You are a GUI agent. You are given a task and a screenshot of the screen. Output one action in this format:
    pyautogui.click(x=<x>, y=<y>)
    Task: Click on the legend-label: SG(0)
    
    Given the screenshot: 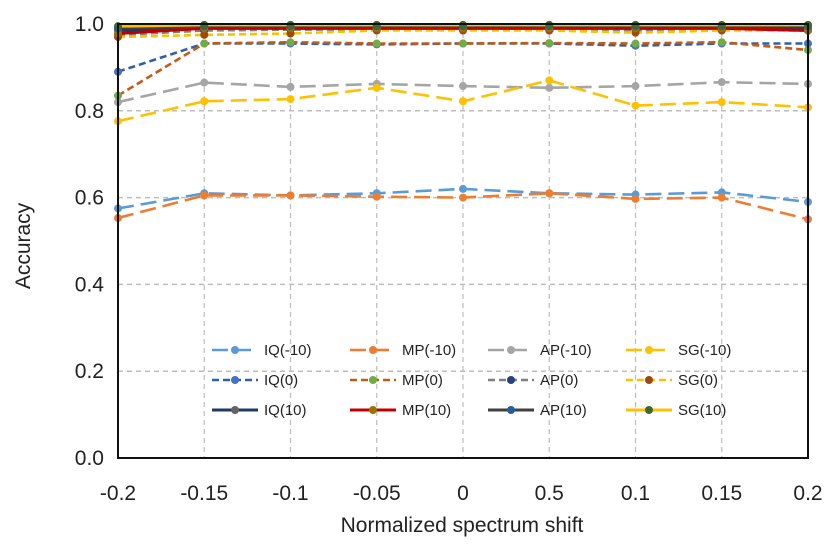 What is the action you would take?
    pyautogui.click(x=698, y=380)
    